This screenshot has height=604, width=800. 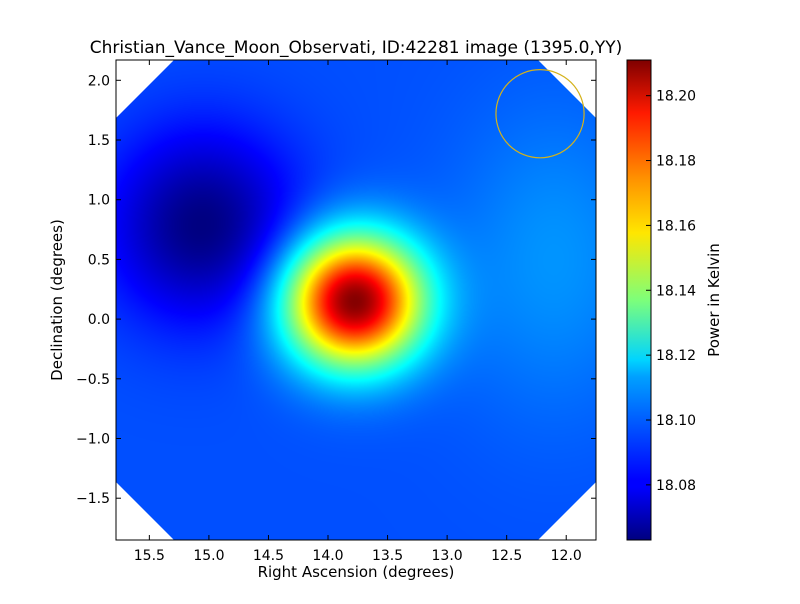 What do you see at coordinates (356, 572) in the screenshot?
I see `x-axis-label: Right Ascension (degrees)` at bounding box center [356, 572].